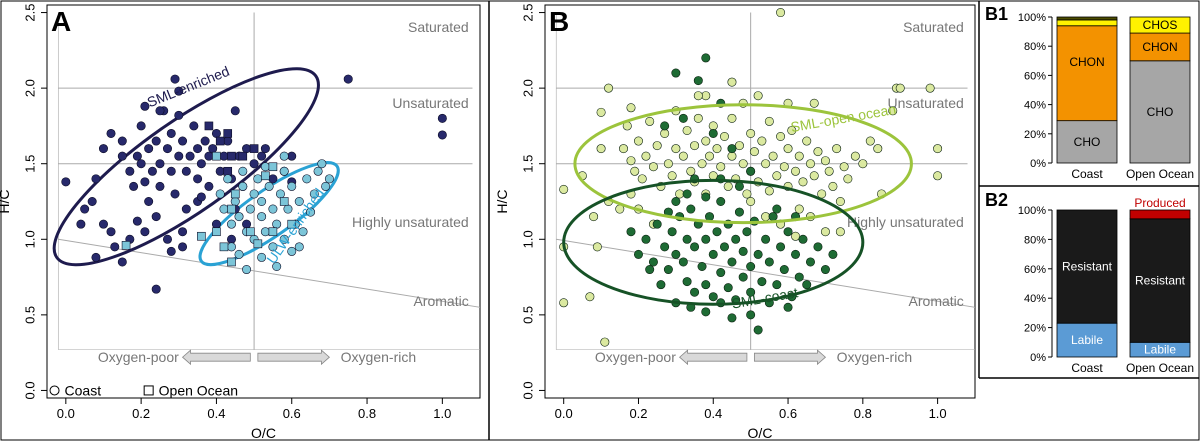 The width and height of the screenshot is (1200, 441). What do you see at coordinates (1035, 299) in the screenshot?
I see `y-tick-label: 40%` at bounding box center [1035, 299].